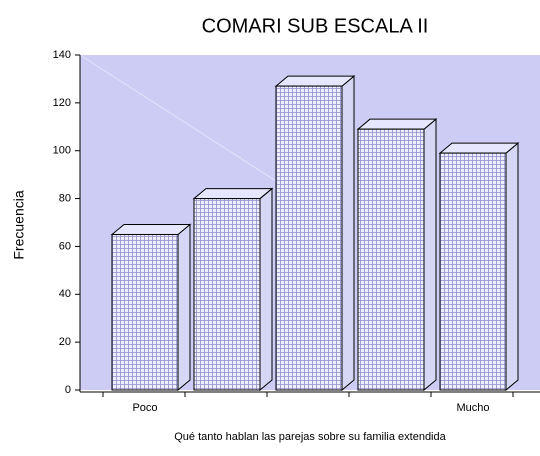 The width and height of the screenshot is (540, 456). Describe the element at coordinates (62, 103) in the screenshot. I see `y-tick-label: 120` at that location.